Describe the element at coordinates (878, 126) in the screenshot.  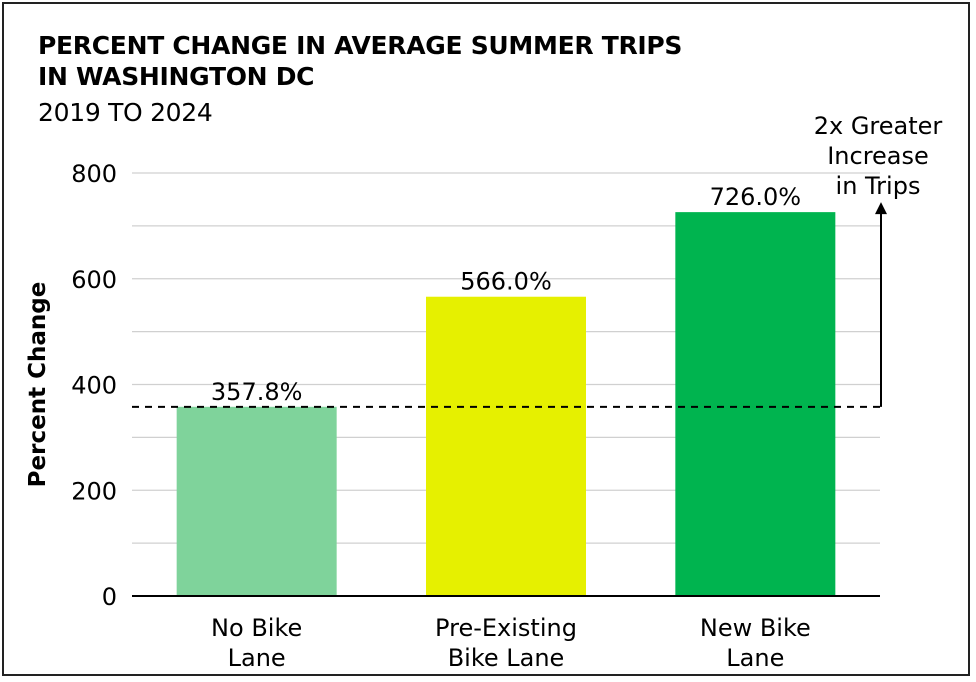
I see `annotation-text: 2x Greater` at that location.